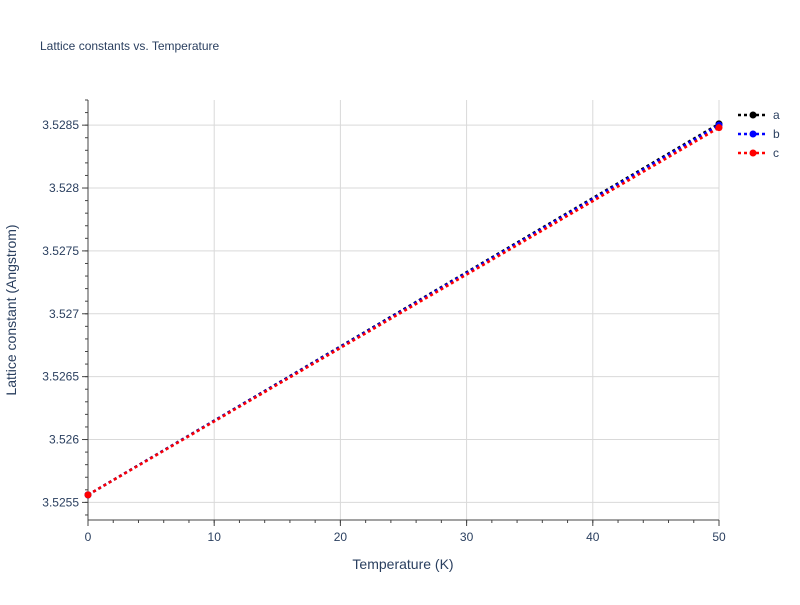 This screenshot has height=605, width=800. Describe the element at coordinates (88, 537) in the screenshot. I see `x-tick-label: 0` at that location.